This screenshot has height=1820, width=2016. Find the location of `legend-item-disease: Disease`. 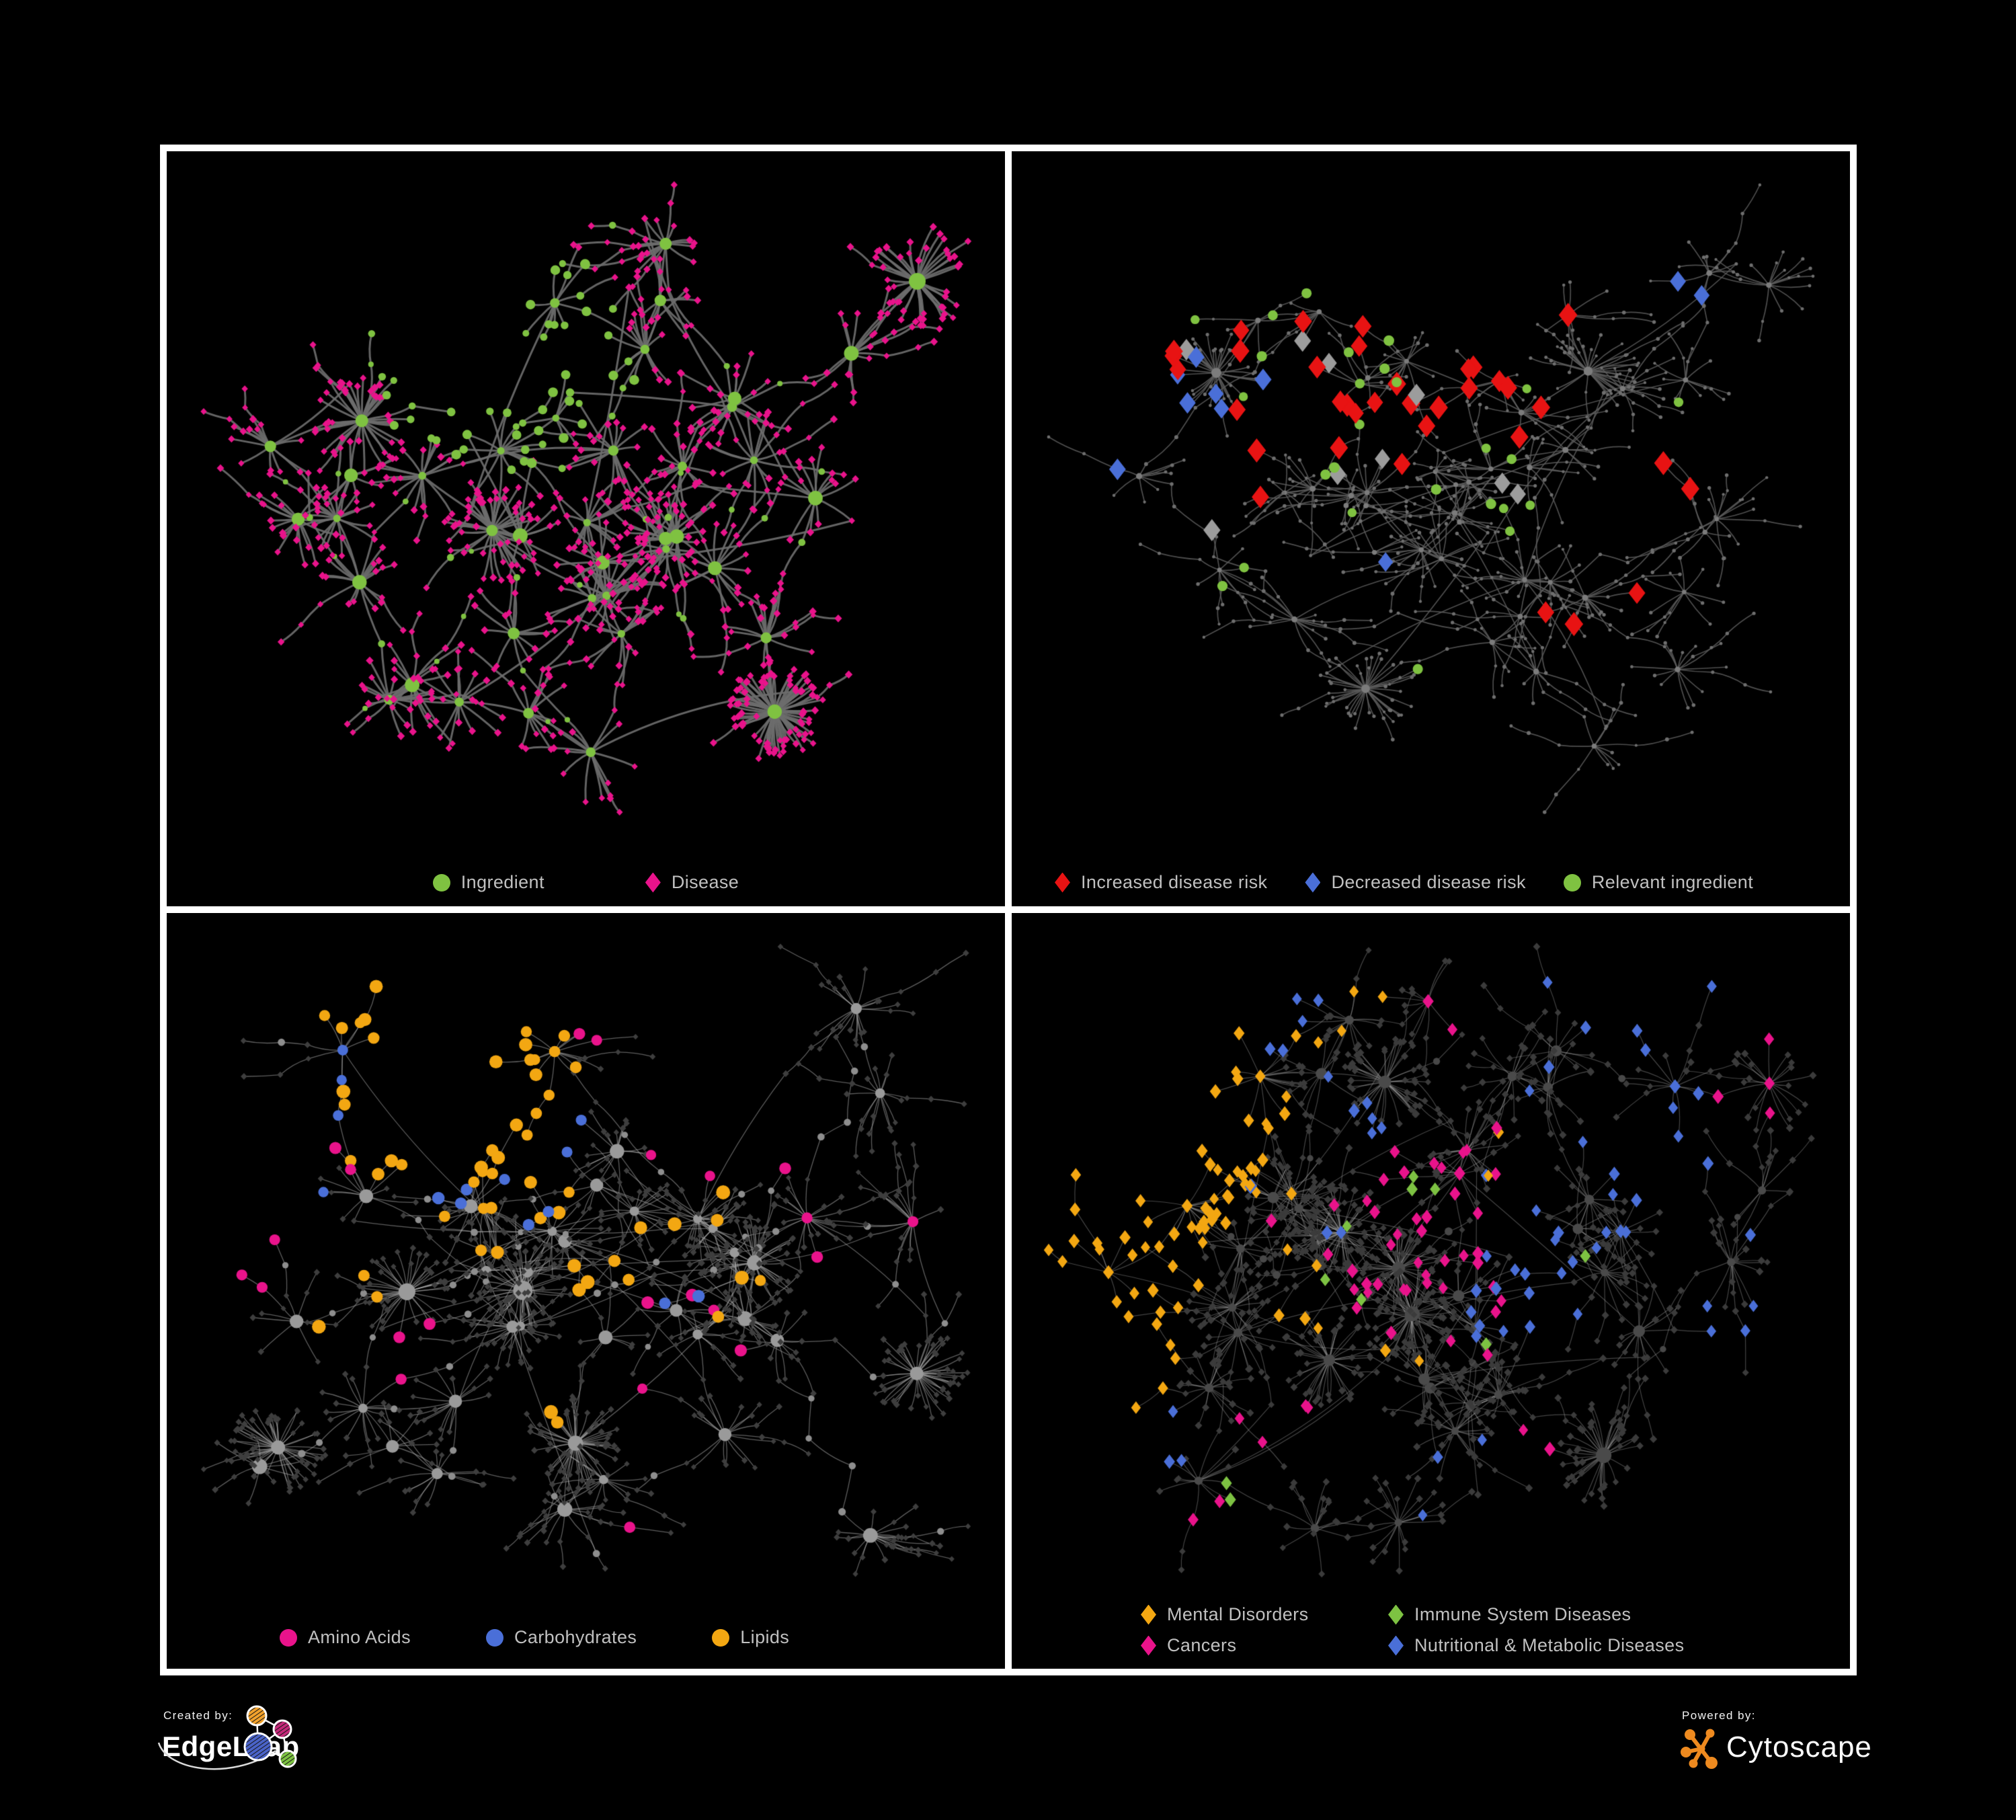

legend-item-disease: Disease is located at coordinates (692, 882).